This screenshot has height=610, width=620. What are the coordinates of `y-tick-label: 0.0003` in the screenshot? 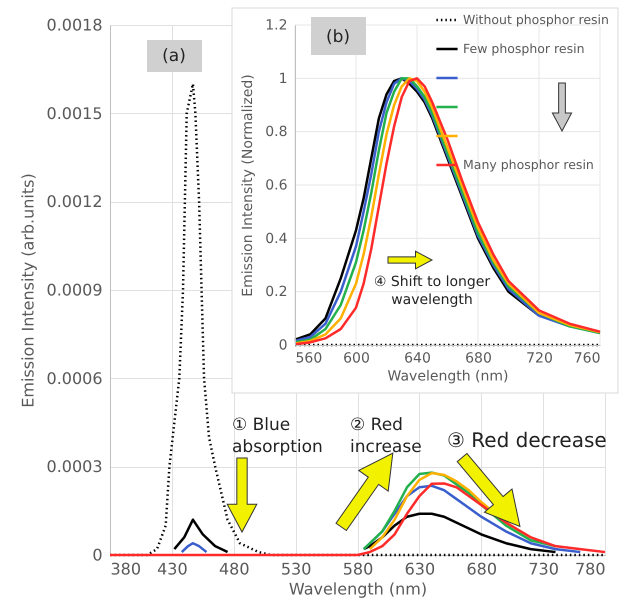 It's located at (74, 466).